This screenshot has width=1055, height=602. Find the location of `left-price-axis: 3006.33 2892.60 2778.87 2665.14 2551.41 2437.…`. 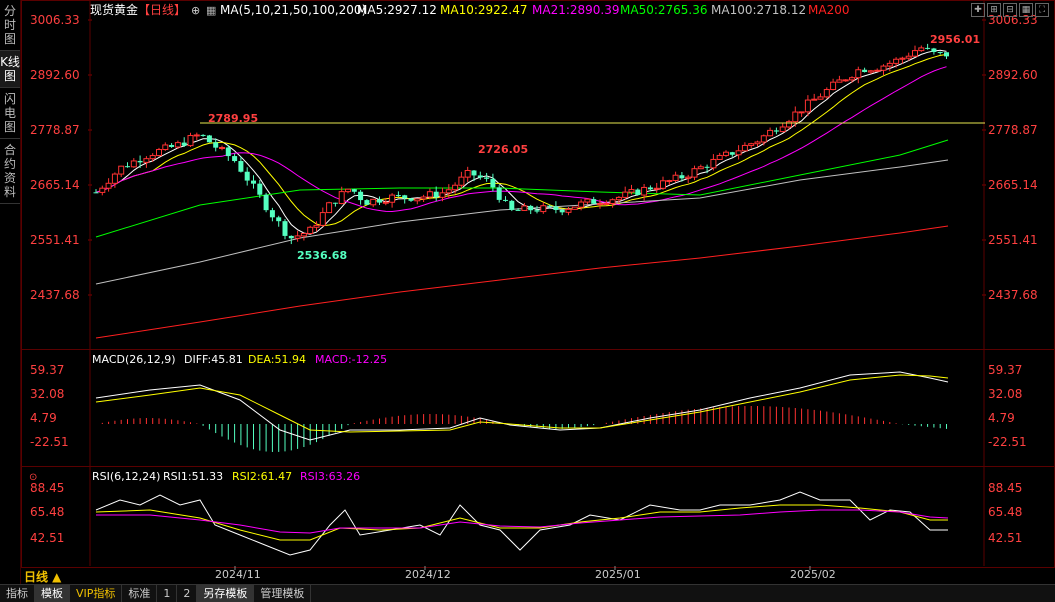

left-price-axis: 3006.33 2892.60 2778.87 2665.14 2551.41 2437.… is located at coordinates (55, 157).